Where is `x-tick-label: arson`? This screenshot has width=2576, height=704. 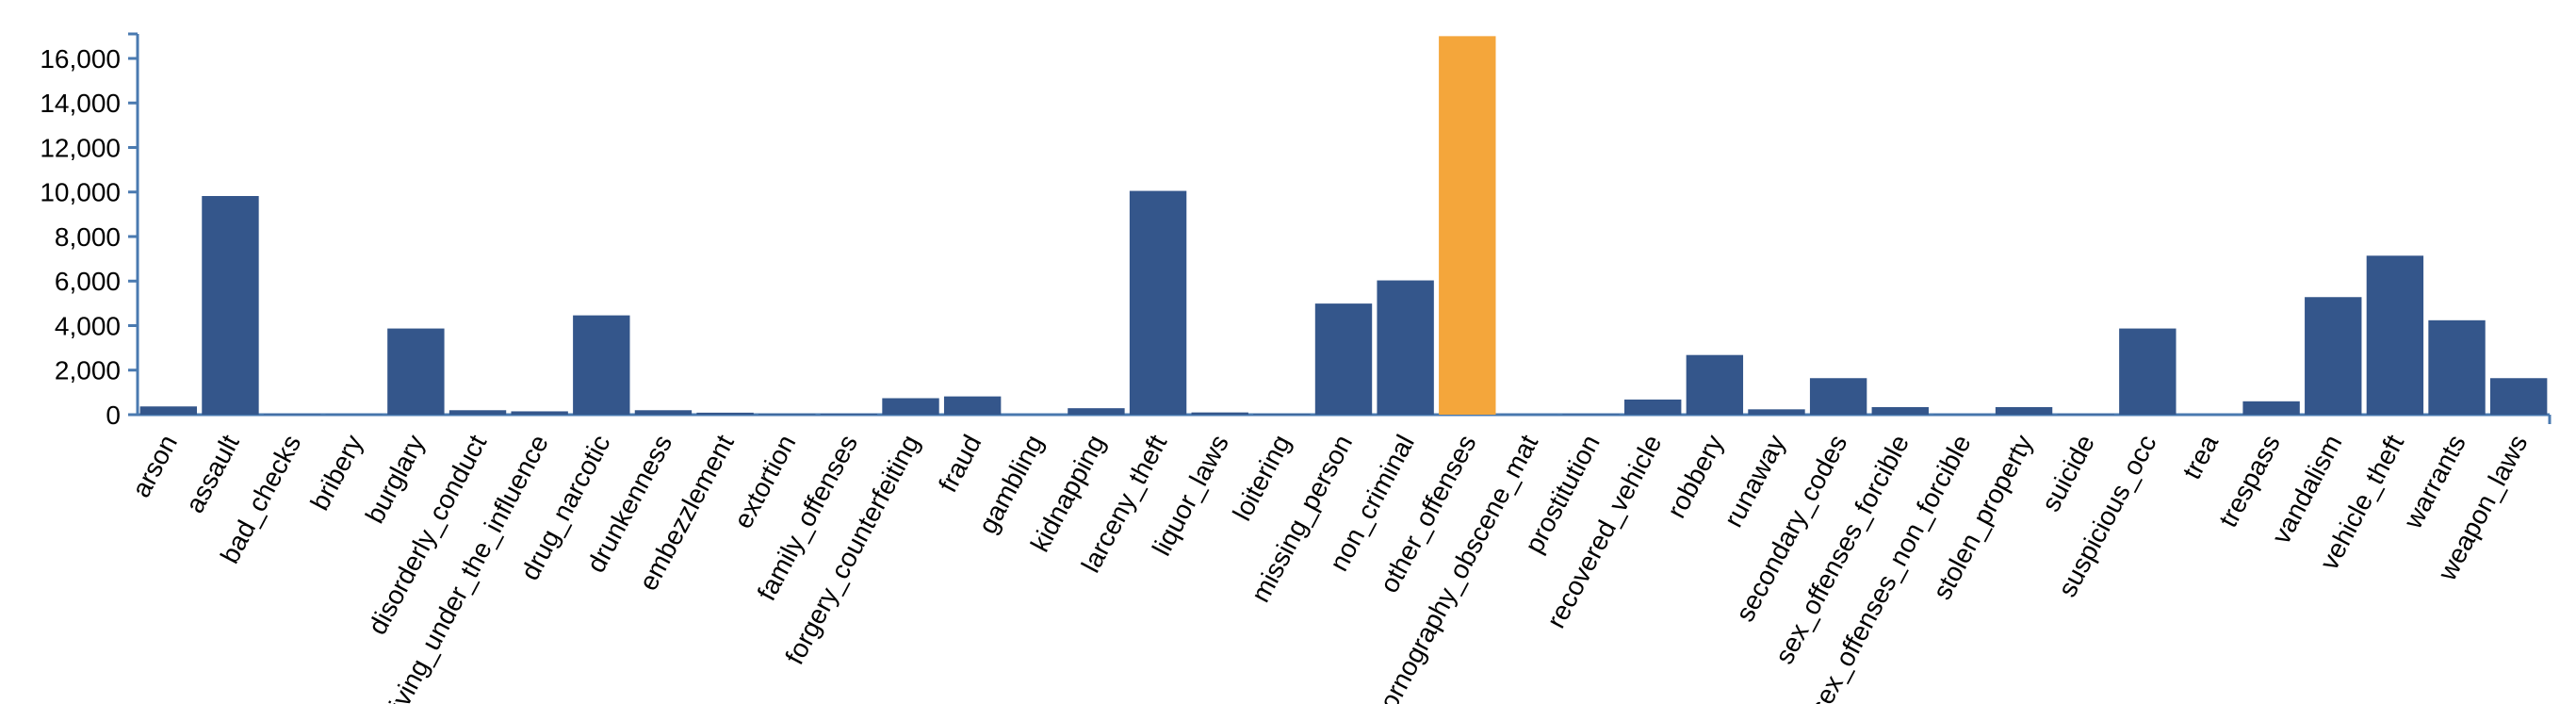
x-tick-label: arson is located at coordinates (154, 465).